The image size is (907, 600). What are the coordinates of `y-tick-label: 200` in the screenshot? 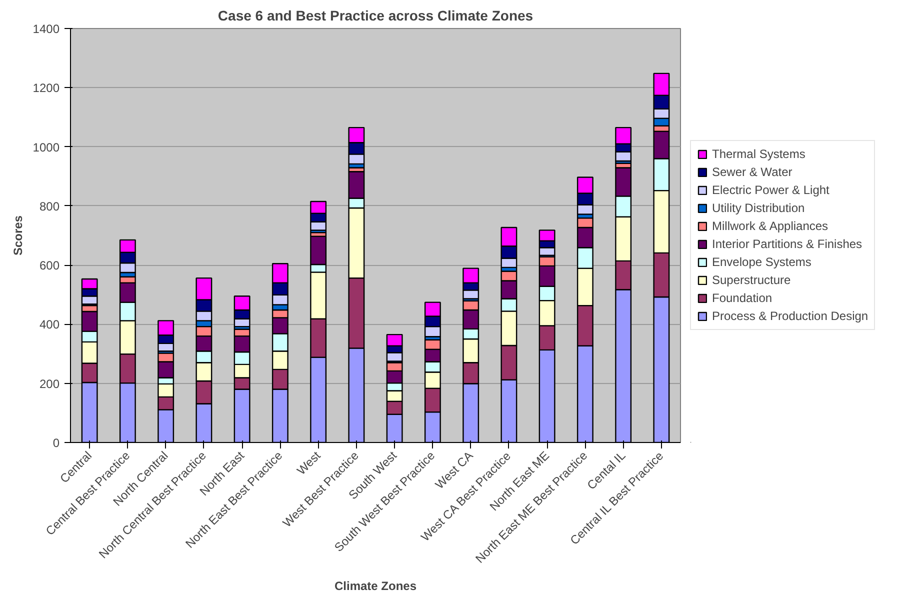 It's located at (49, 383).